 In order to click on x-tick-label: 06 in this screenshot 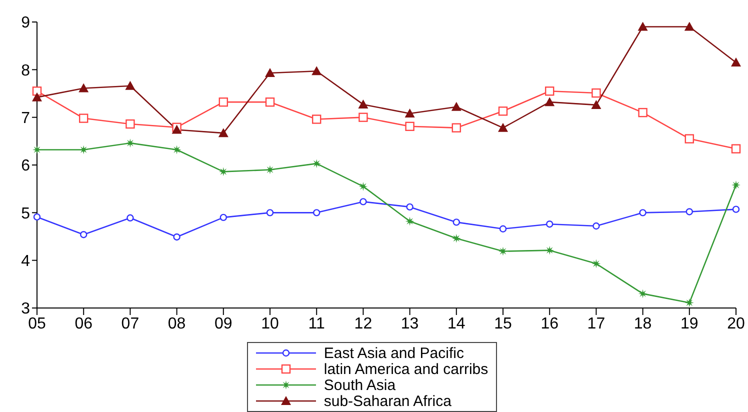, I will do `click(83, 323)`.